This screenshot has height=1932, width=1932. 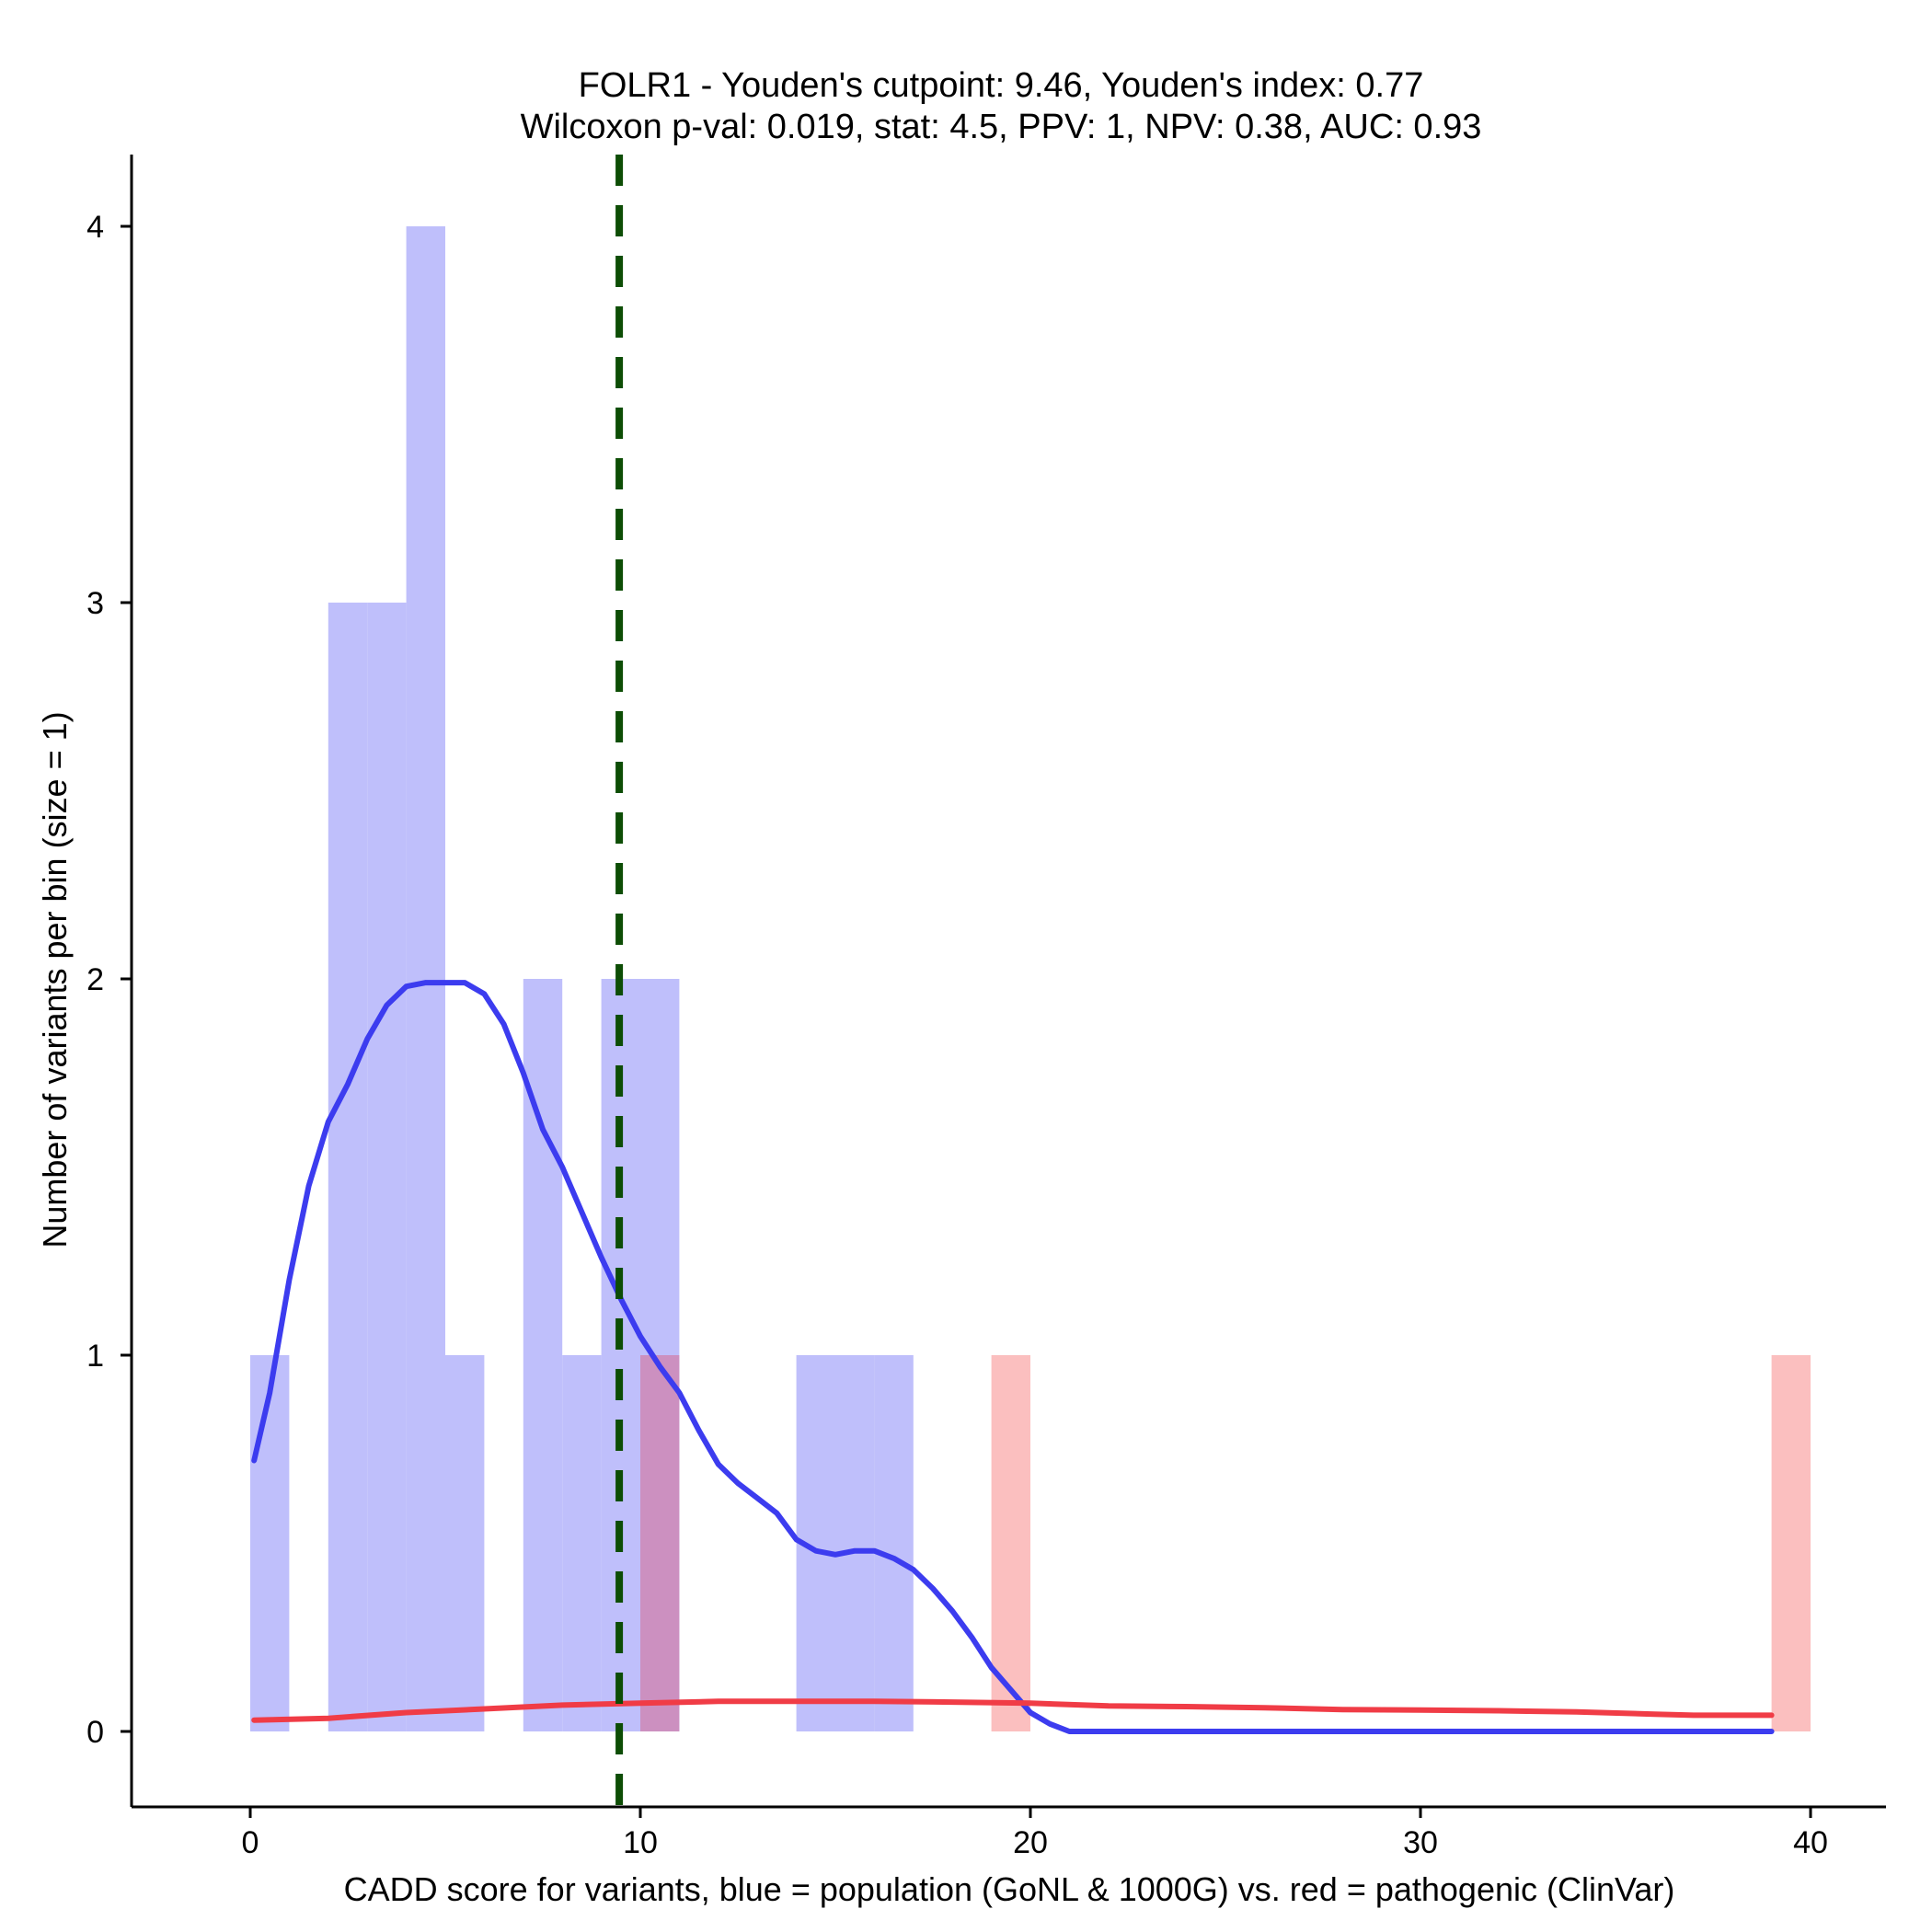 I want to click on y-tick-label: 2, so click(x=95, y=979).